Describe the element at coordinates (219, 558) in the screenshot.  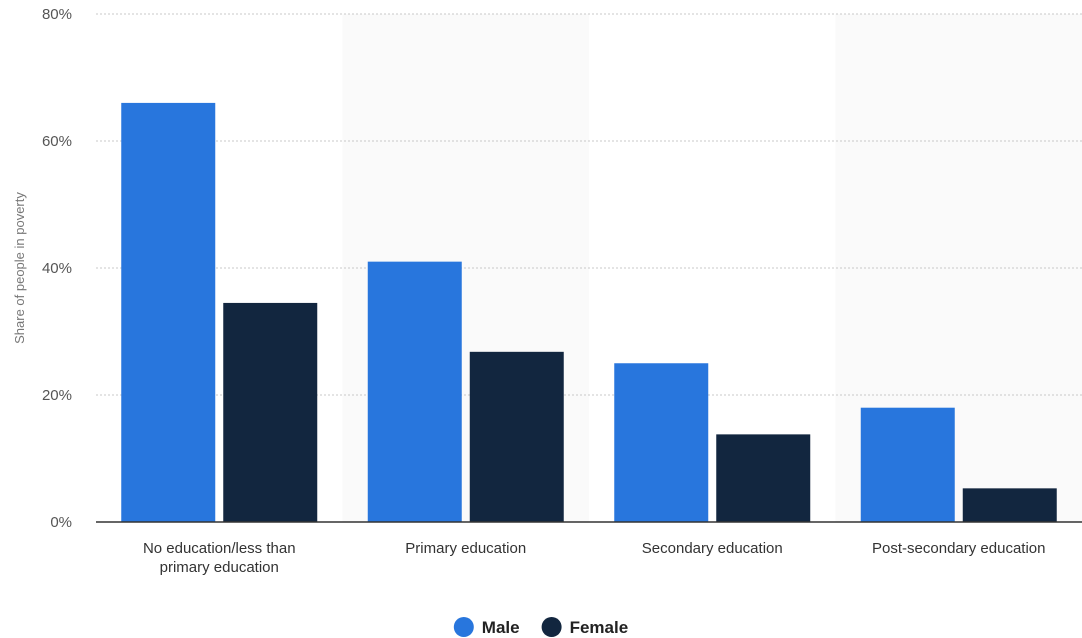
I see `x-tick-label: No education/less than primary education` at that location.